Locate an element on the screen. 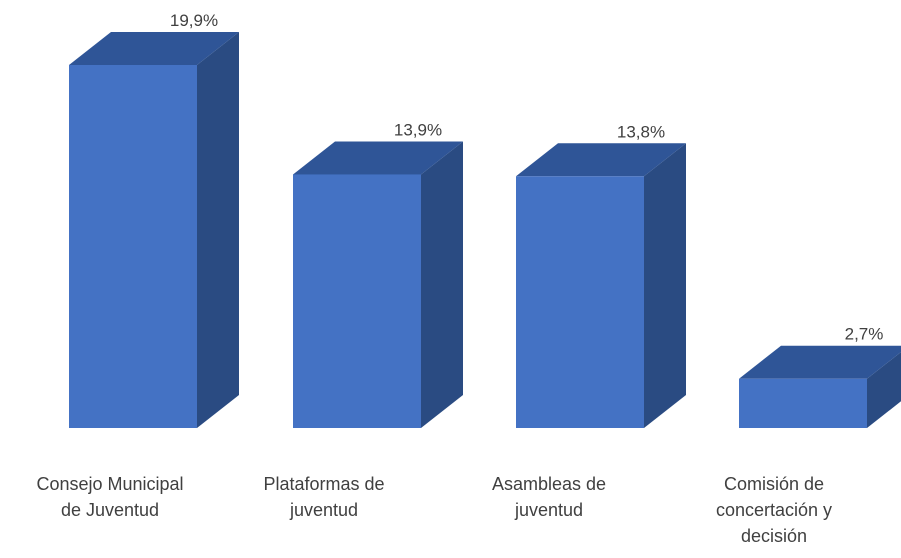 Image resolution: width=901 pixels, height=558 pixels. category-label-line: decisión is located at coordinates (774, 536).